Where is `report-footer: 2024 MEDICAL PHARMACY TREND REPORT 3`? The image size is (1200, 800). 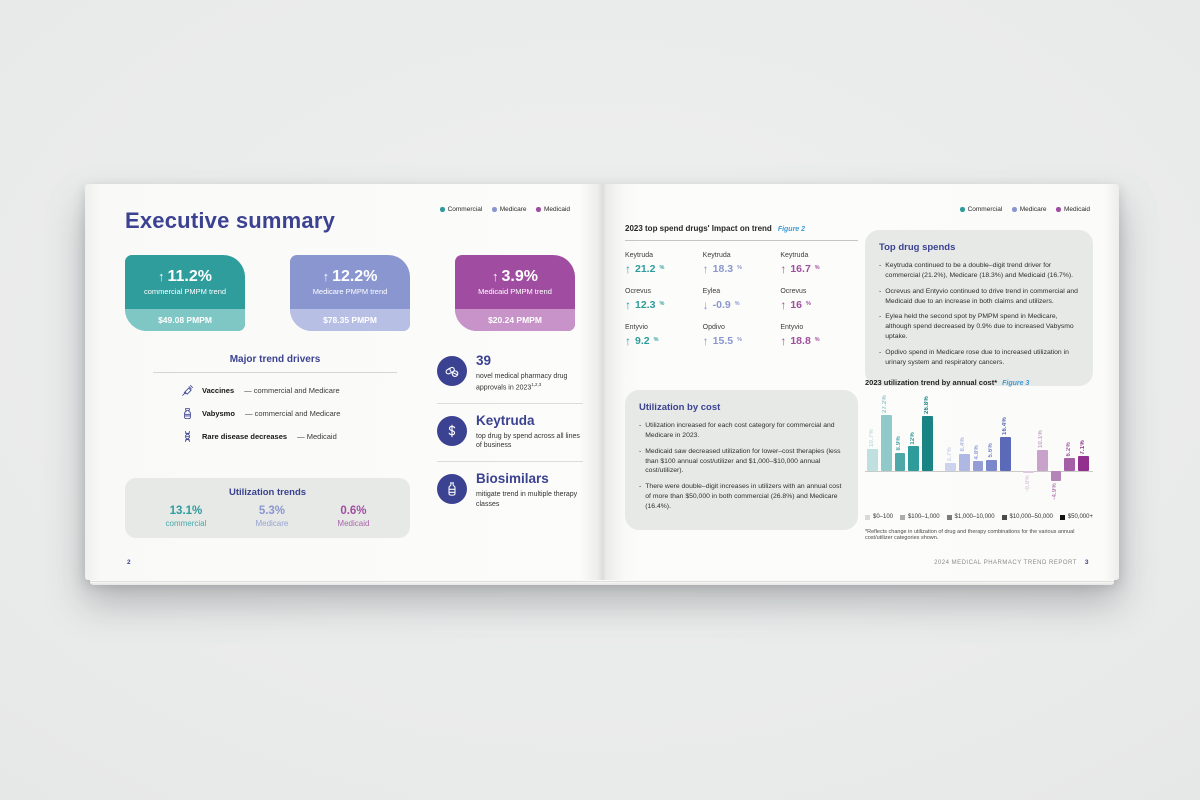 report-footer: 2024 MEDICAL PHARMACY TREND REPORT 3 is located at coordinates (1011, 562).